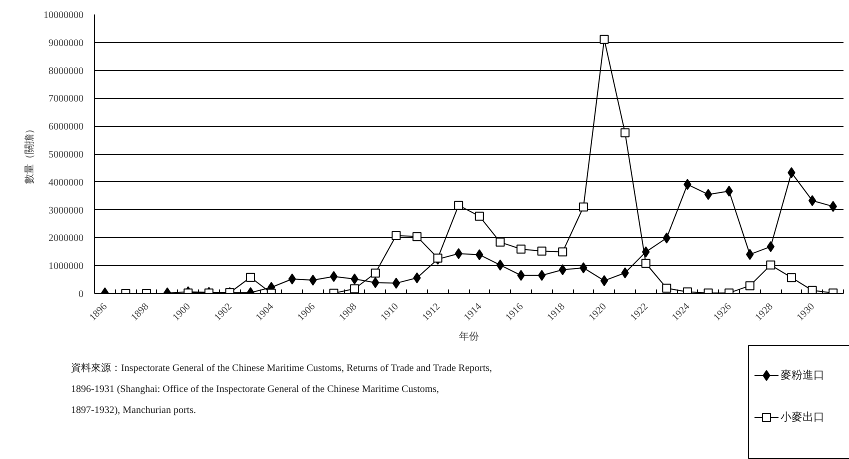 This screenshot has width=849, height=459. Describe the element at coordinates (181, 312) in the screenshot. I see `x-tick-label: 1900` at that location.